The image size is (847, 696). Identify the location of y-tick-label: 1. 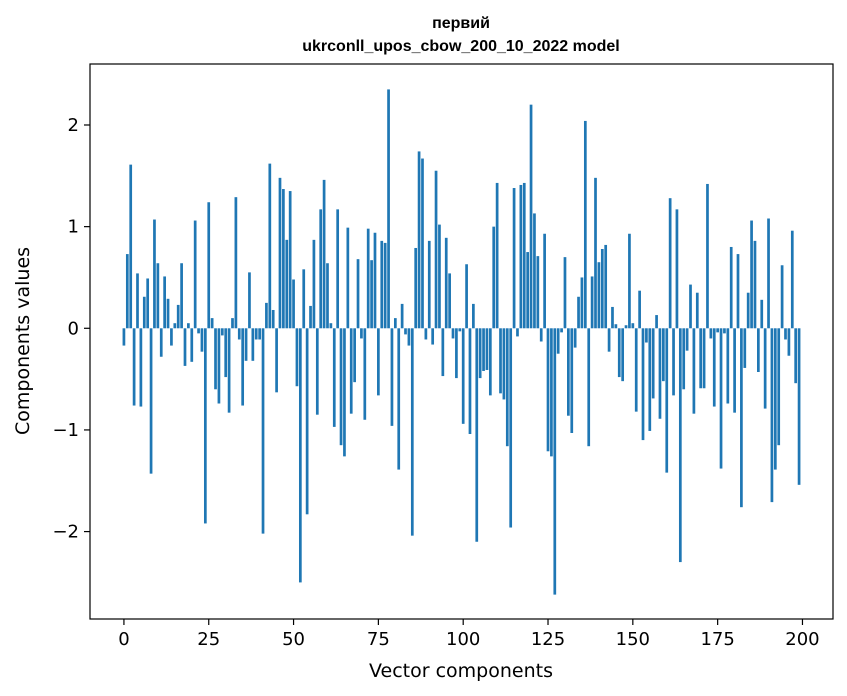
(73, 227).